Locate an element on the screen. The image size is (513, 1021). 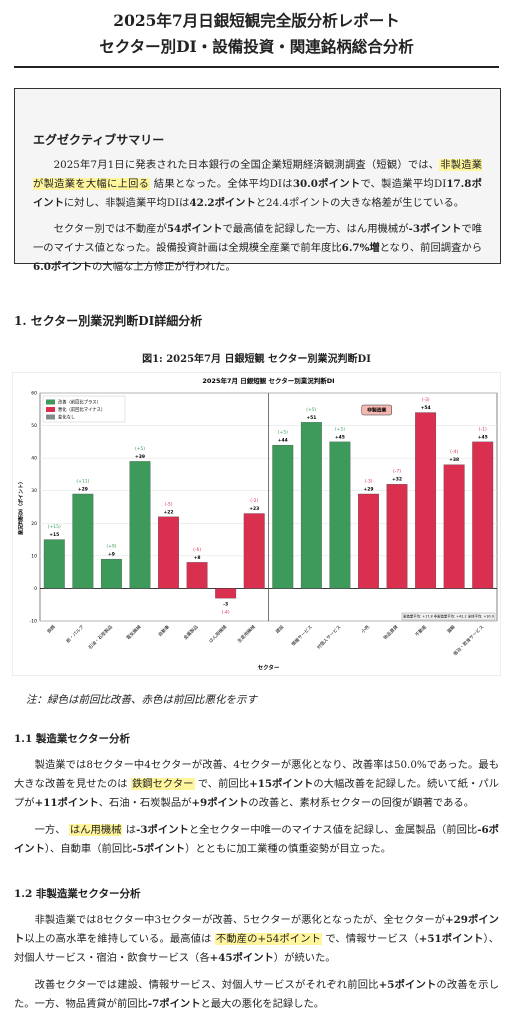
text-run: 2025年7月1日に発表された日本銀行の全国企業短期経済観測調査（短観）では、 is located at coordinates (246, 165).